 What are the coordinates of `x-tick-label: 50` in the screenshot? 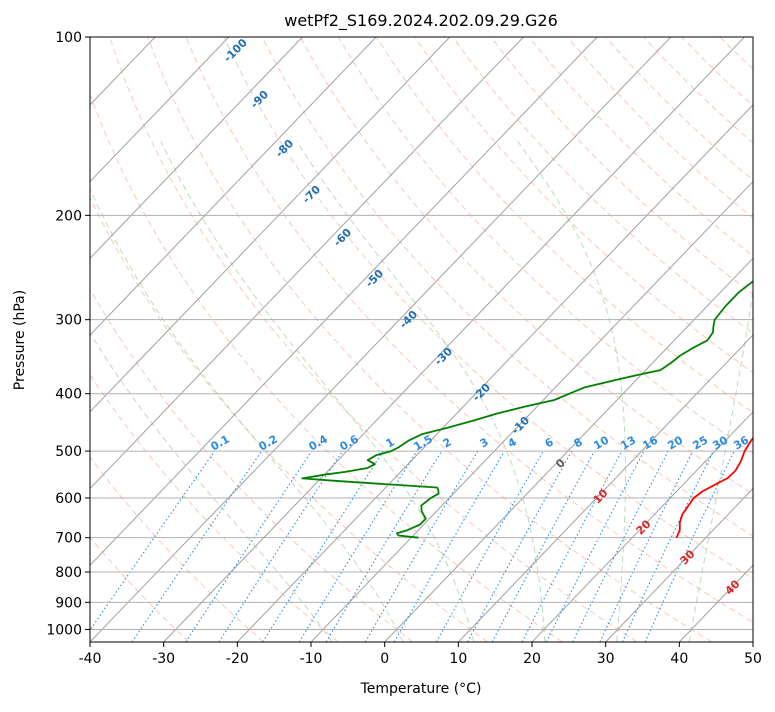 It's located at (753, 659).